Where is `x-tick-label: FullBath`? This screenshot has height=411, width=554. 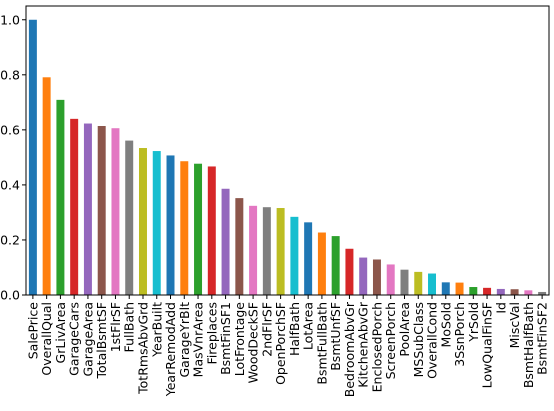 x-tick-label: FullBath is located at coordinates (129, 327).